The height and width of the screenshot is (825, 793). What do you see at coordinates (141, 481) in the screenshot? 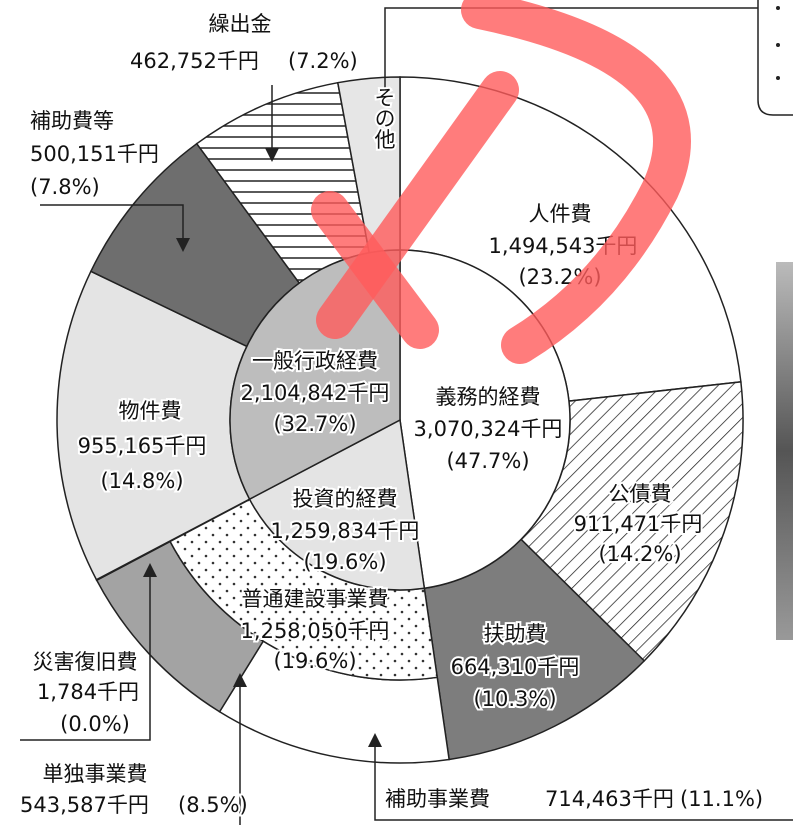
I see `label: (14.8%)` at bounding box center [141, 481].